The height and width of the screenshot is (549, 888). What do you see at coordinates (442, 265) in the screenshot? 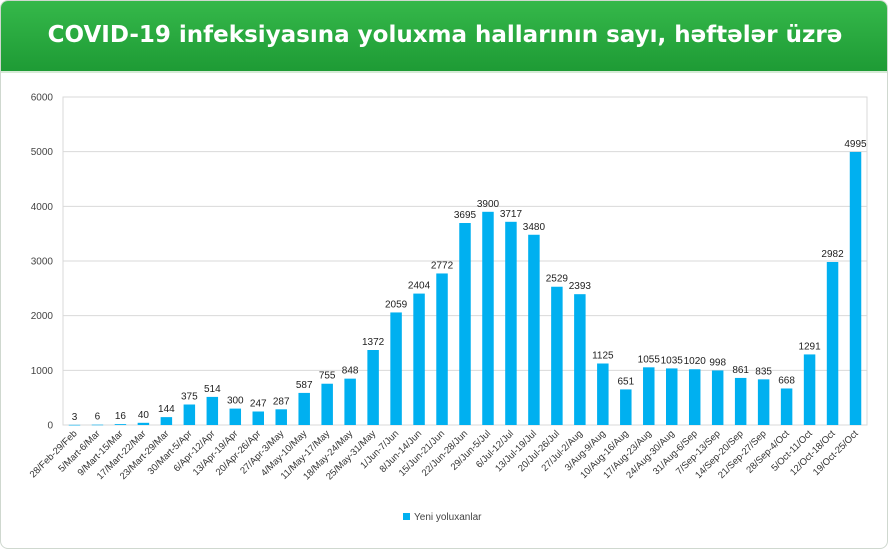
I see `data-label: 2772` at bounding box center [442, 265].